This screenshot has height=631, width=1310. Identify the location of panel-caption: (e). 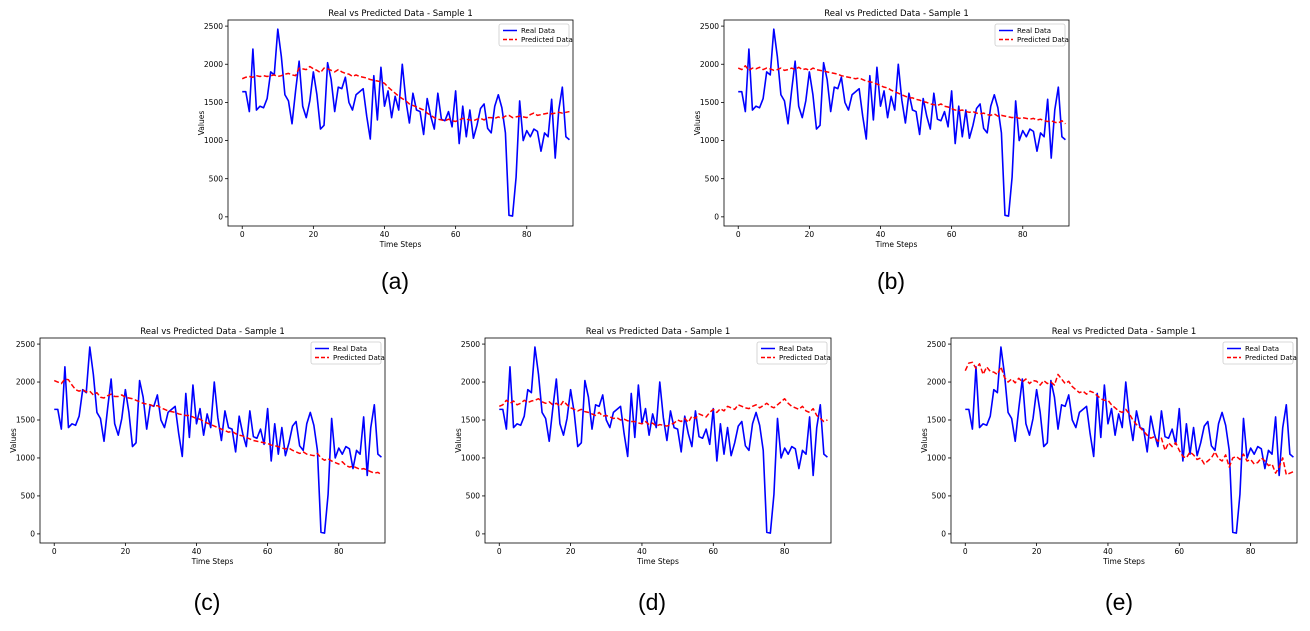
(1119, 602).